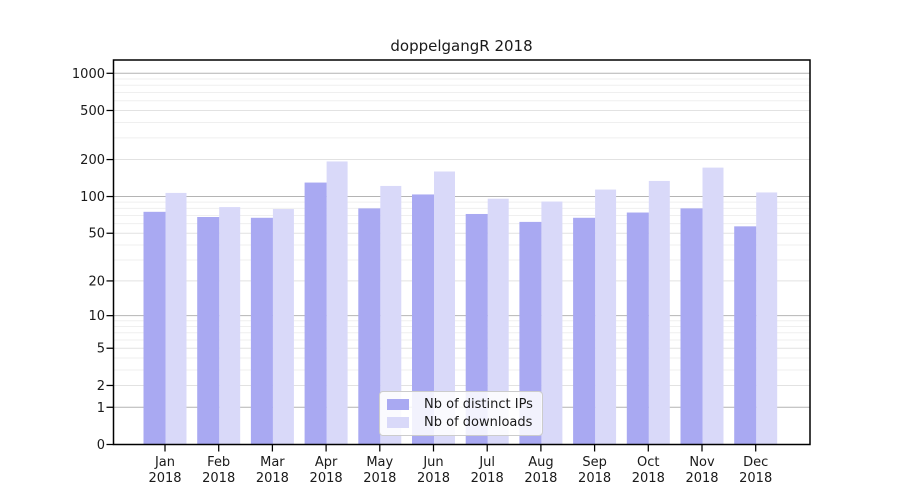 The image size is (900, 500). I want to click on bar-distinct-ips-feb, so click(208, 331).